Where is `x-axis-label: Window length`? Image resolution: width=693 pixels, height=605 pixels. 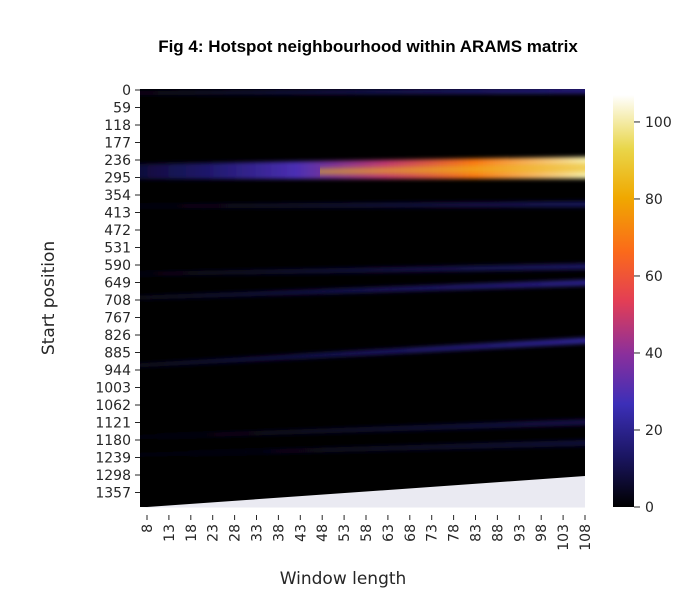
x-axis-label: Window length is located at coordinates (343, 579).